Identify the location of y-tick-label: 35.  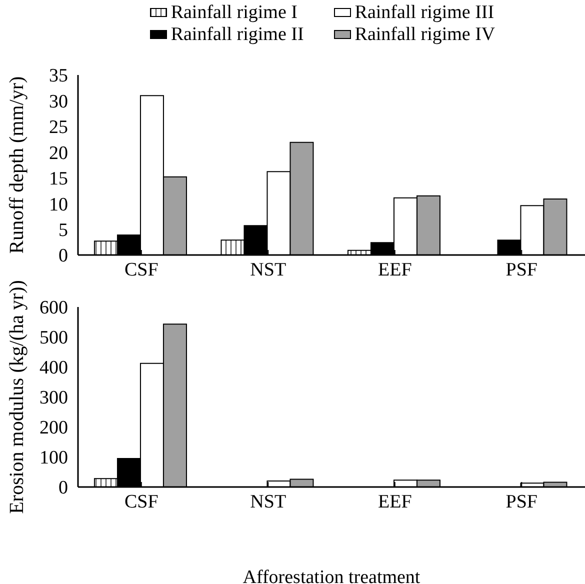
(58, 76).